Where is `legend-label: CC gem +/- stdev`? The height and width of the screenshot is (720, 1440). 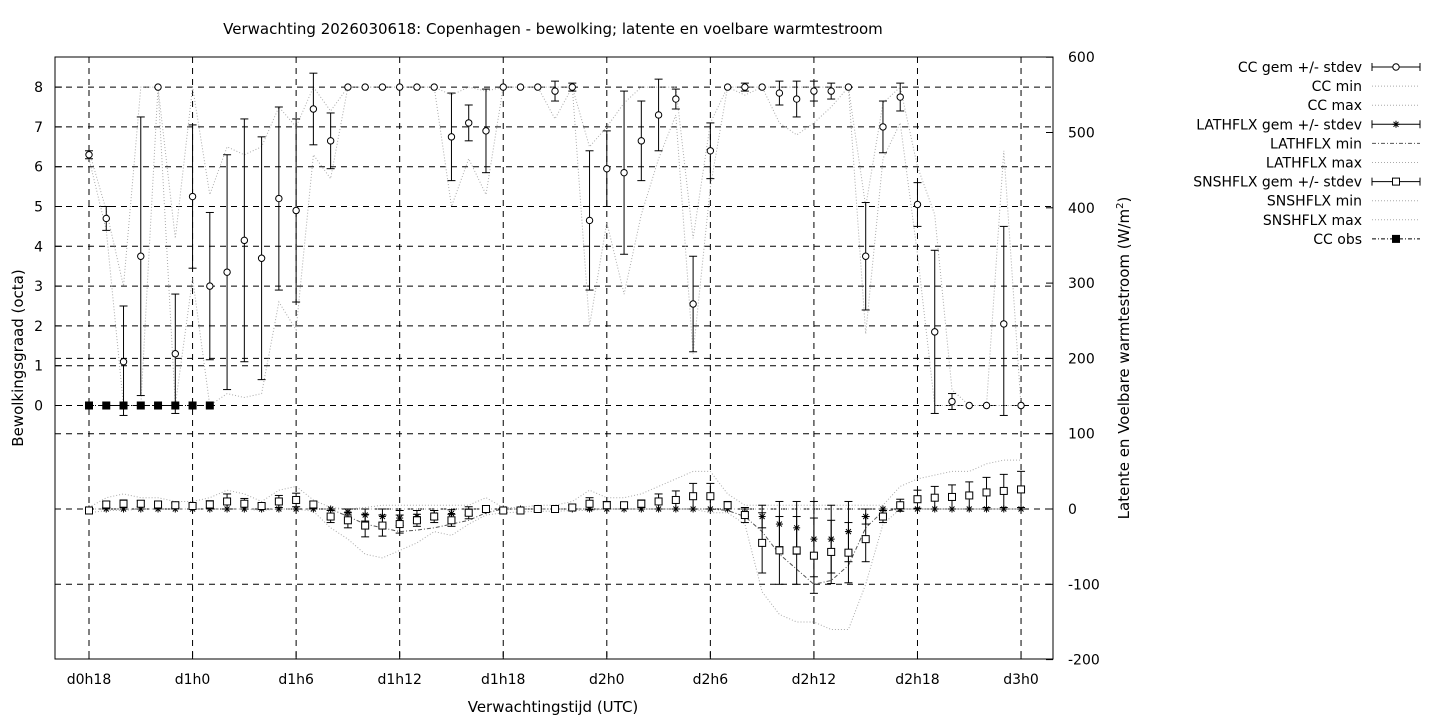 legend-label: CC gem +/- stdev is located at coordinates (1300, 68).